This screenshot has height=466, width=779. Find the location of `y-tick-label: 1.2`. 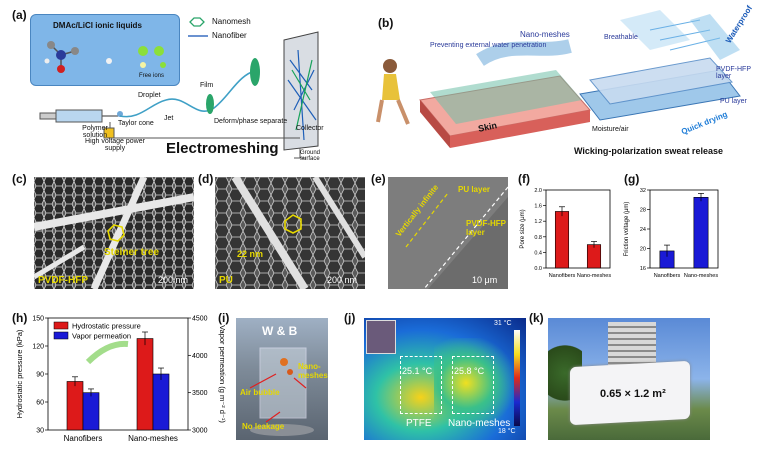

y-tick-label: 1.2 is located at coordinates (538, 222).